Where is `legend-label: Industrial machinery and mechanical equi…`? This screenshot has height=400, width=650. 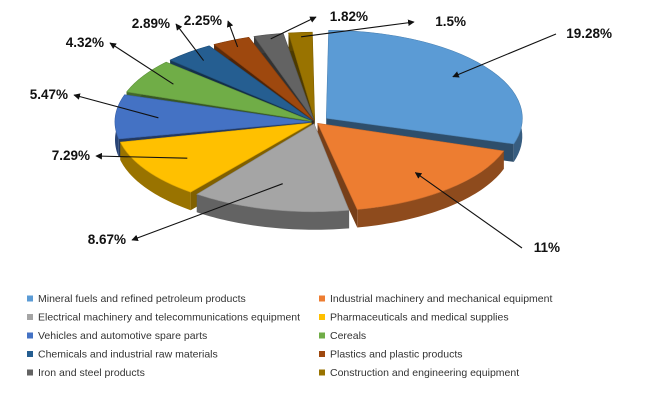
legend-label: Industrial machinery and mechanical equi… is located at coordinates (441, 299).